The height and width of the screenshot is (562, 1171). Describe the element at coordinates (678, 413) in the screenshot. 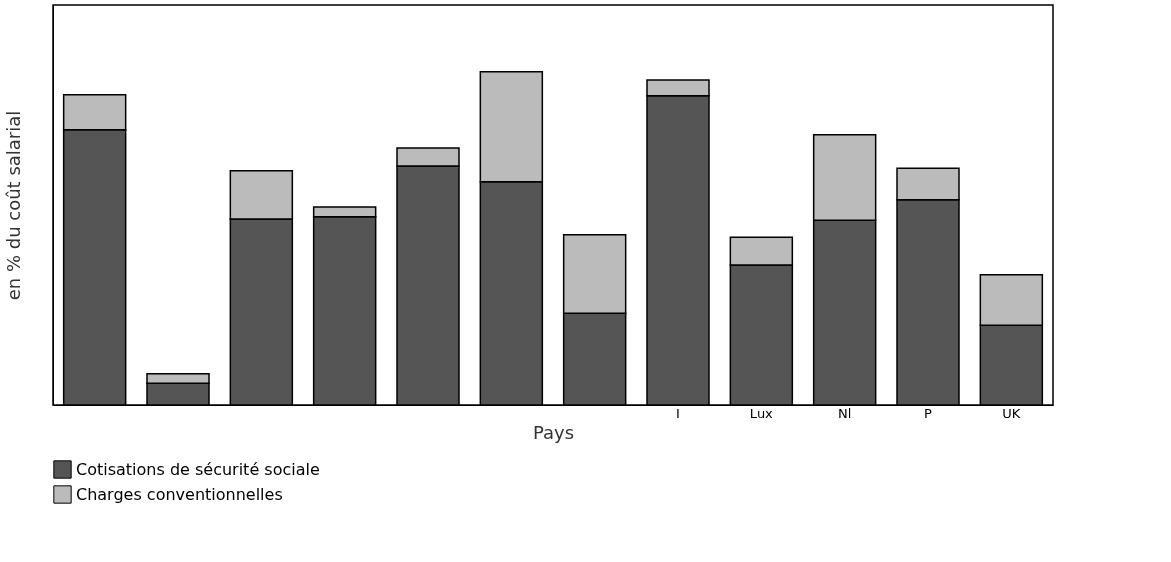

I see `x-tick-label: I` at that location.